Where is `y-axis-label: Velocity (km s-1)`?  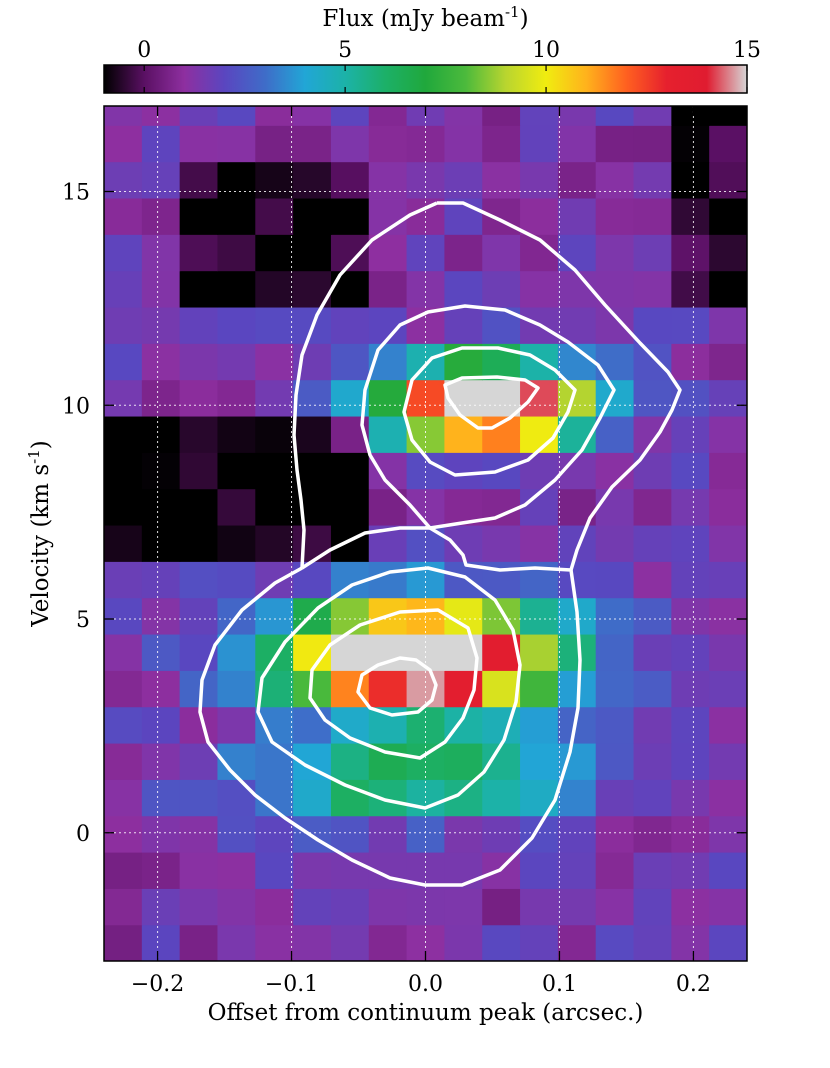
y-axis-label: Velocity (km s-1) is located at coordinates (39, 534).